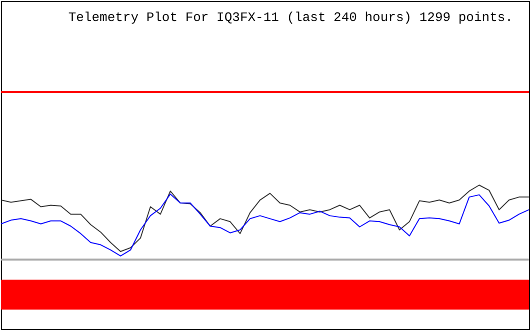 The width and height of the screenshot is (530, 330). Describe the element at coordinates (290, 17) in the screenshot. I see `chart-title: Telemetry Plot For IQ3FX-11 (last 240 hours) 1299 points.` at that location.